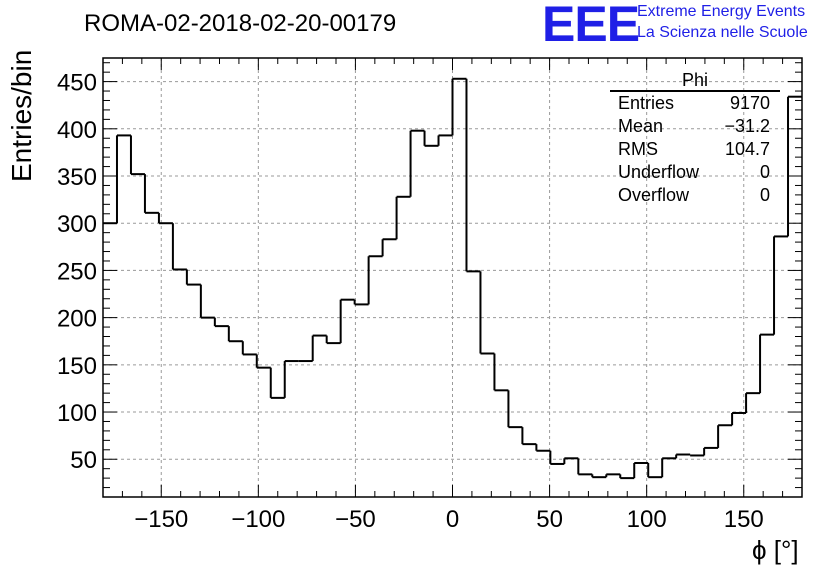 The image size is (836, 572). Describe the element at coordinates (695, 103) in the screenshot. I see `stats-row-entries: Entries 9170` at that location.